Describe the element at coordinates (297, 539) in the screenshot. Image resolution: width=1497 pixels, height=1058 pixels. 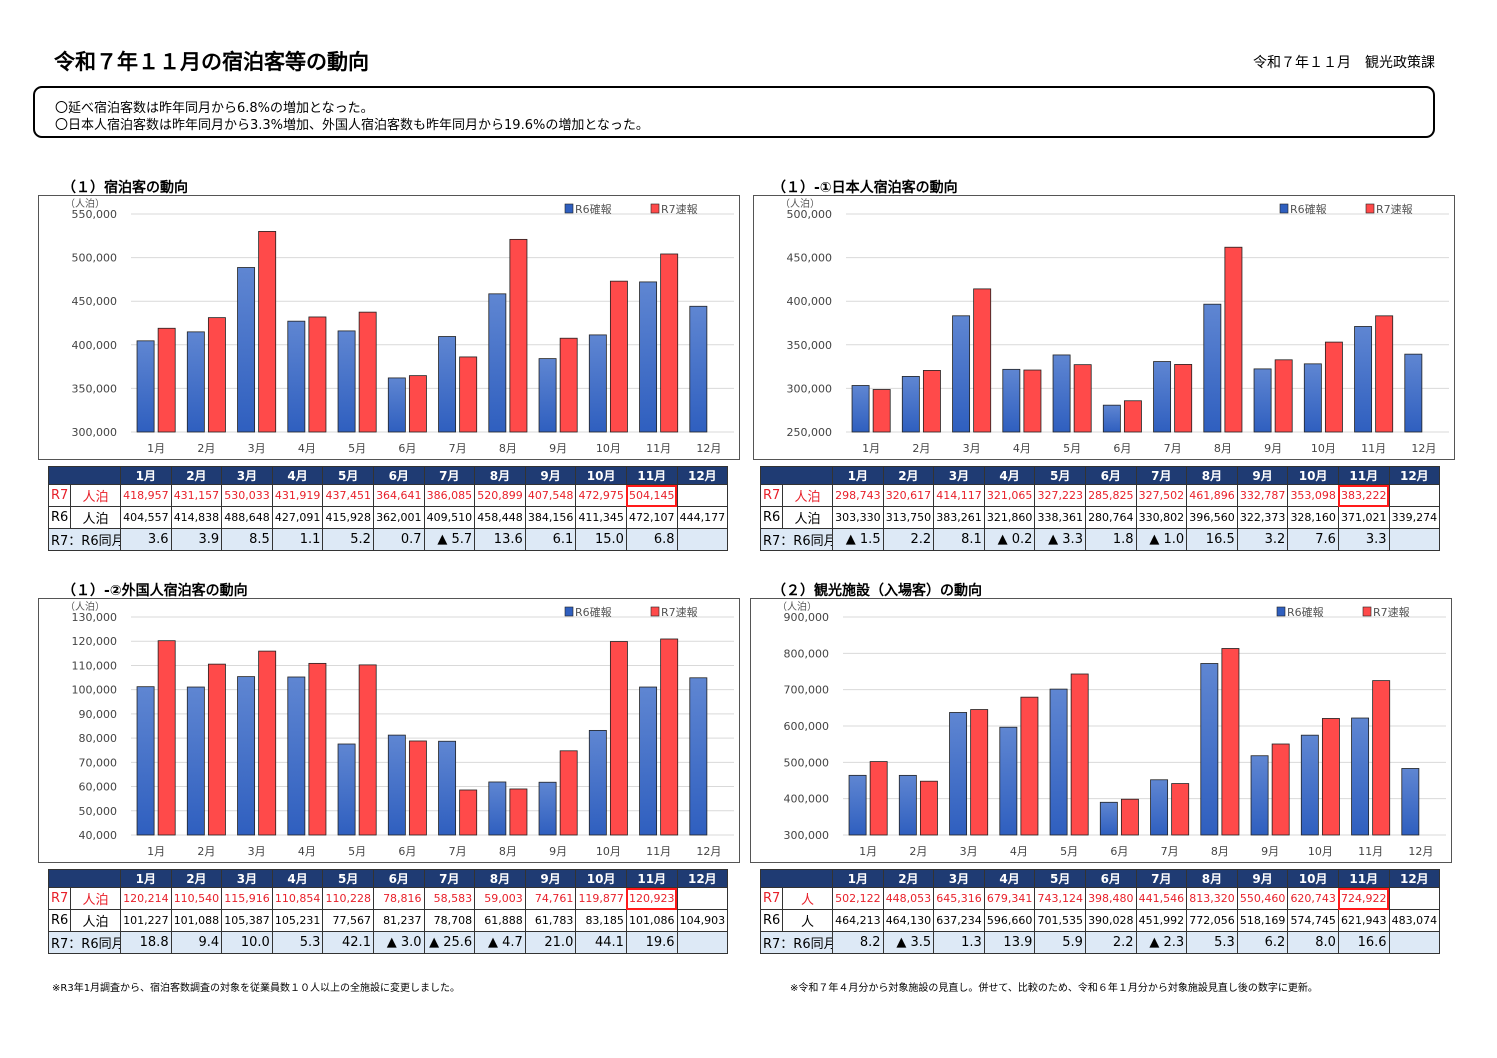
I see `table-cell: 1.1` at that location.